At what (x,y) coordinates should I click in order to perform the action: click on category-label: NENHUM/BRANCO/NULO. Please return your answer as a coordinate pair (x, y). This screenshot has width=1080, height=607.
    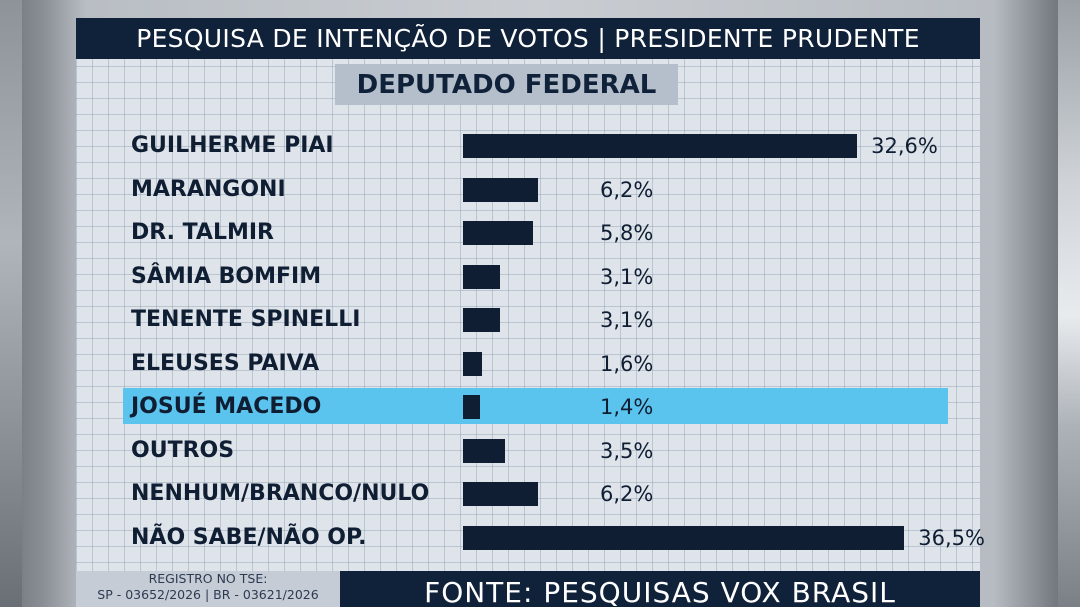
    Looking at the image, I should click on (280, 493).